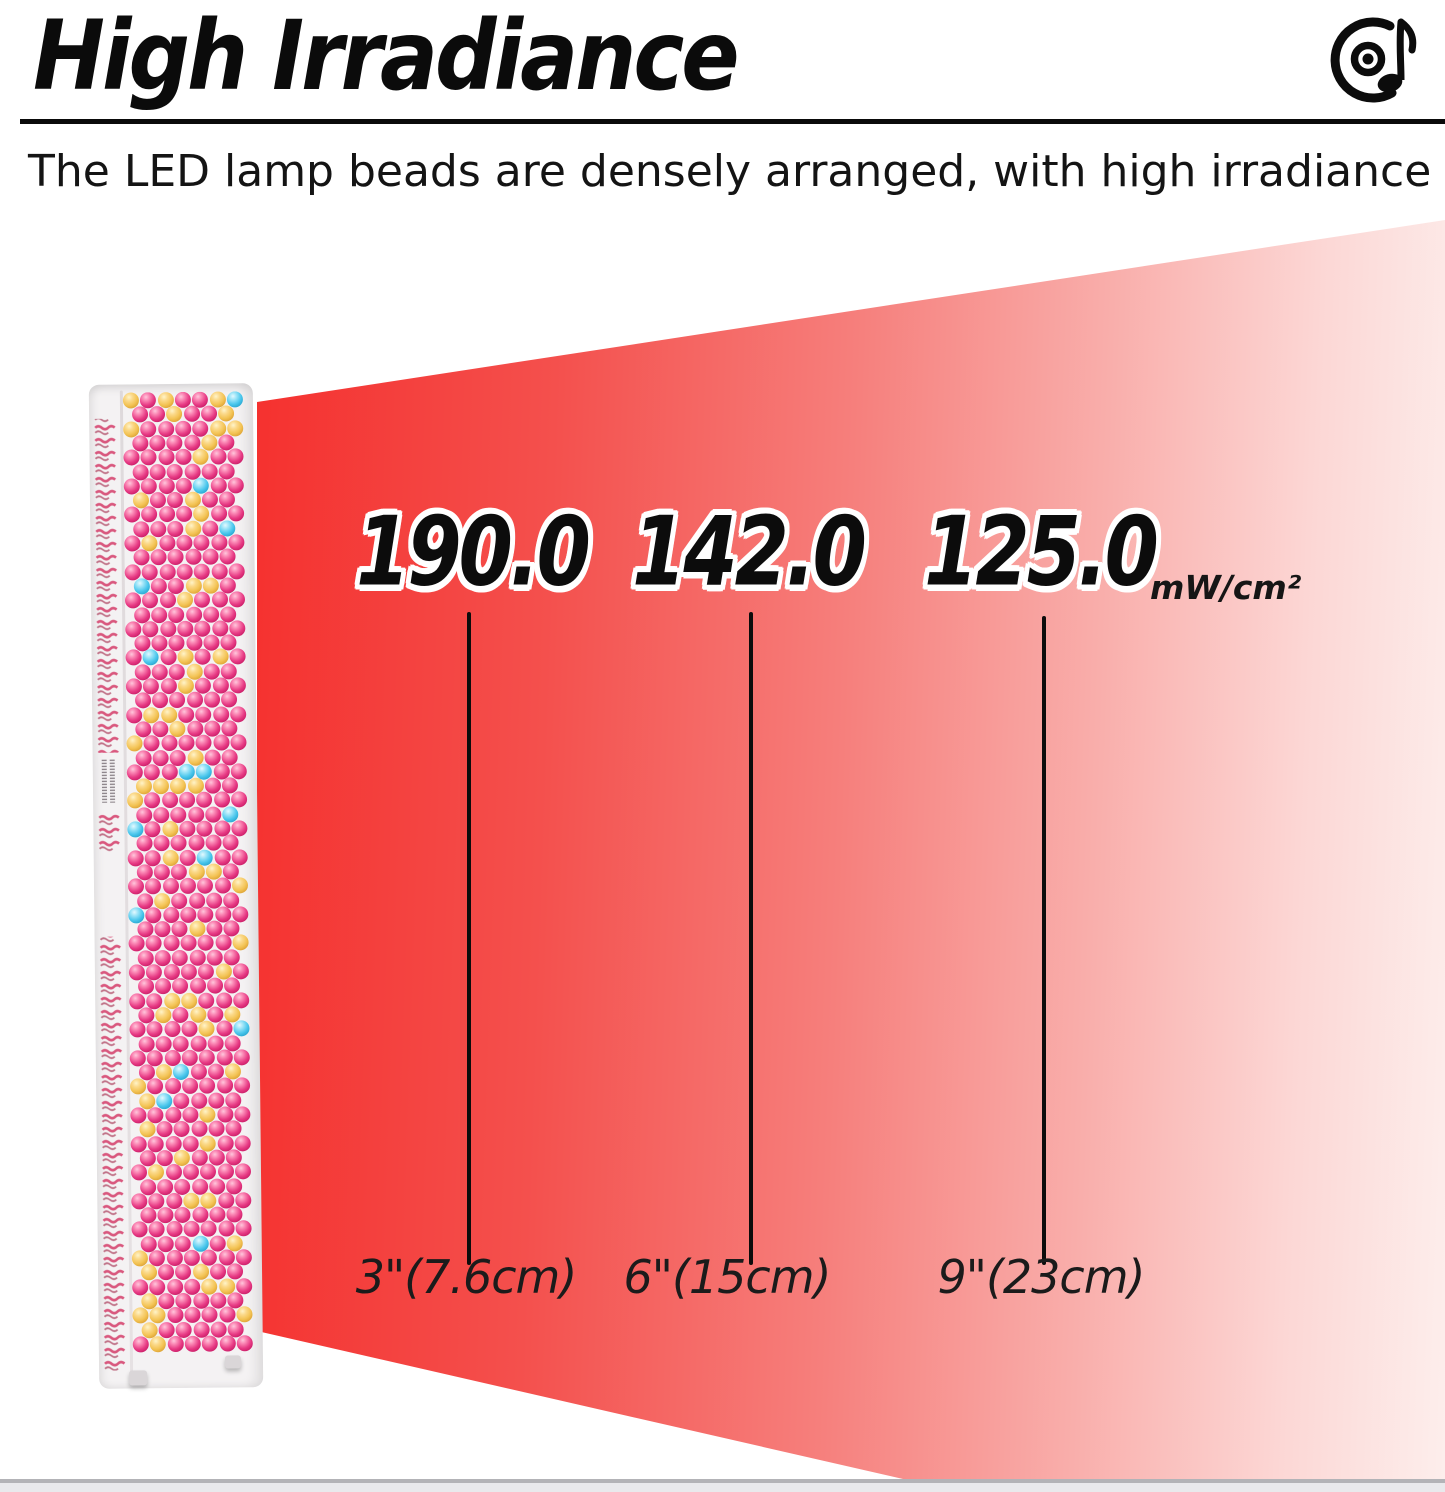  What do you see at coordinates (749, 553) in the screenshot?
I see `irradiance-value-2: 142.0` at bounding box center [749, 553].